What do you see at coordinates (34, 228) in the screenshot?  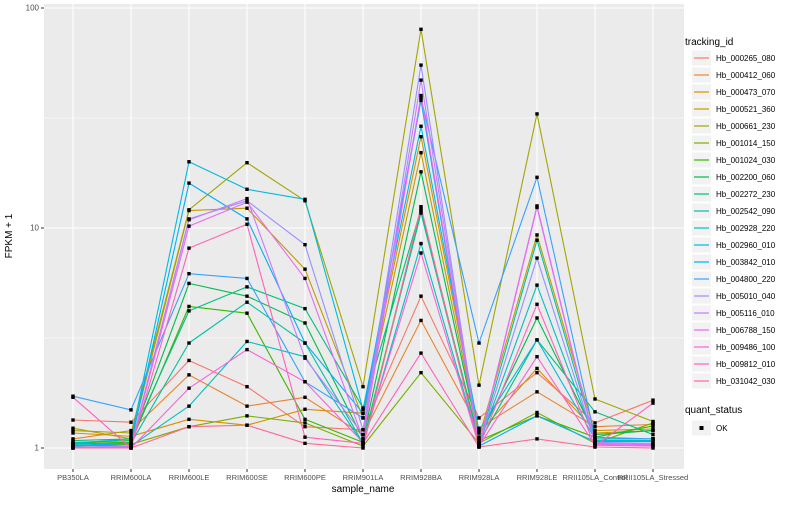 I see `y-tick-label: 10` at bounding box center [34, 228].